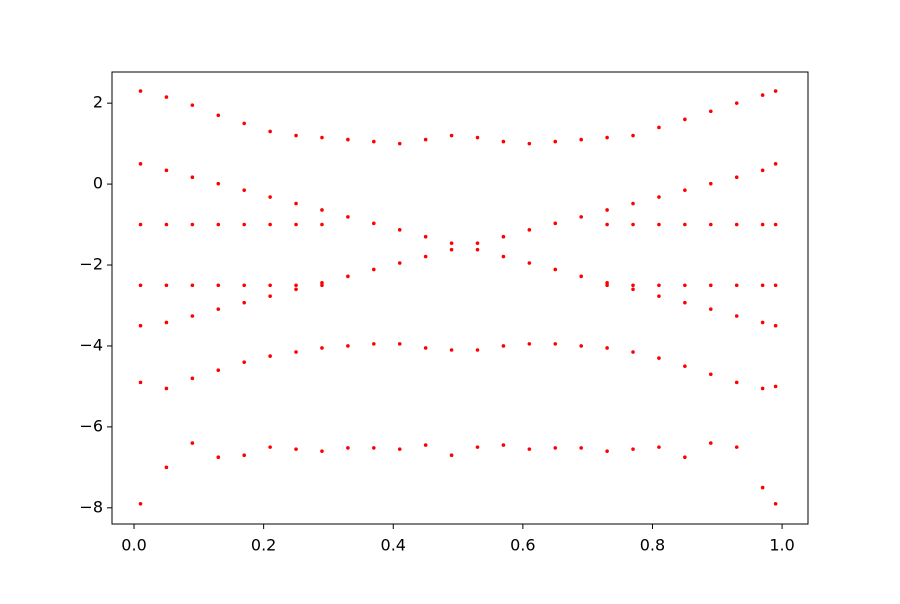  What do you see at coordinates (91, 344) in the screenshot?
I see `y-tick-label: −4` at bounding box center [91, 344].